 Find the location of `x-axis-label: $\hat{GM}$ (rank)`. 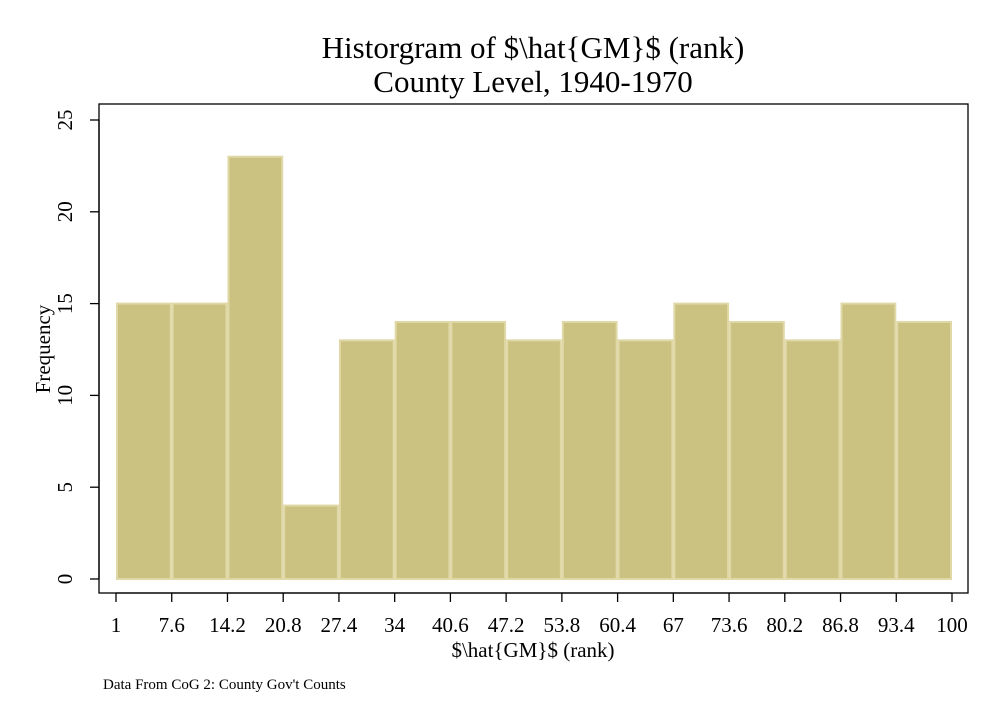

x-axis-label: $\hat{GM}$ (rank) is located at coordinates (532, 650).